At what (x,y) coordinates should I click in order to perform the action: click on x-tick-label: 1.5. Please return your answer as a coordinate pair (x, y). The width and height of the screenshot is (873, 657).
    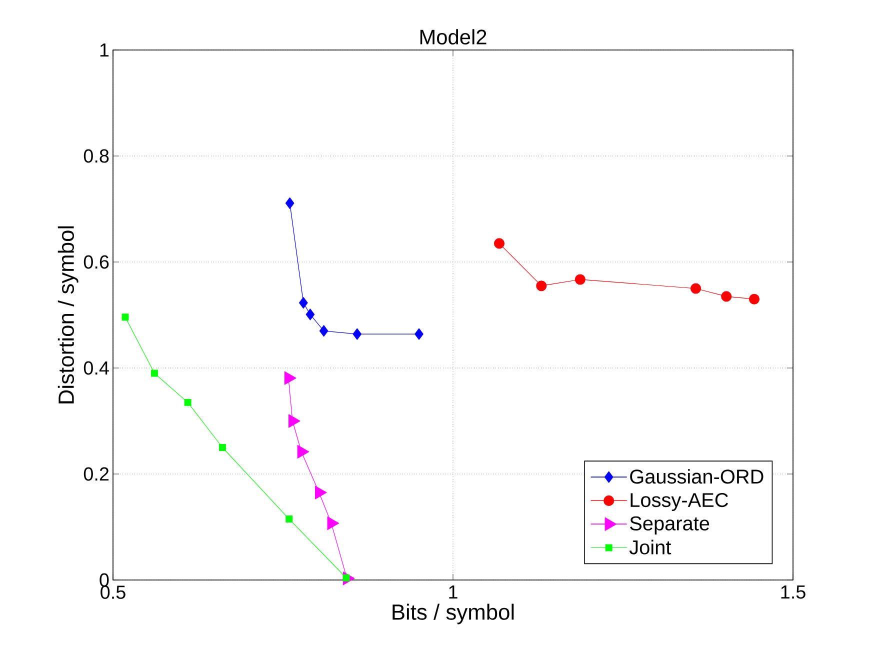
    Looking at the image, I should click on (793, 592).